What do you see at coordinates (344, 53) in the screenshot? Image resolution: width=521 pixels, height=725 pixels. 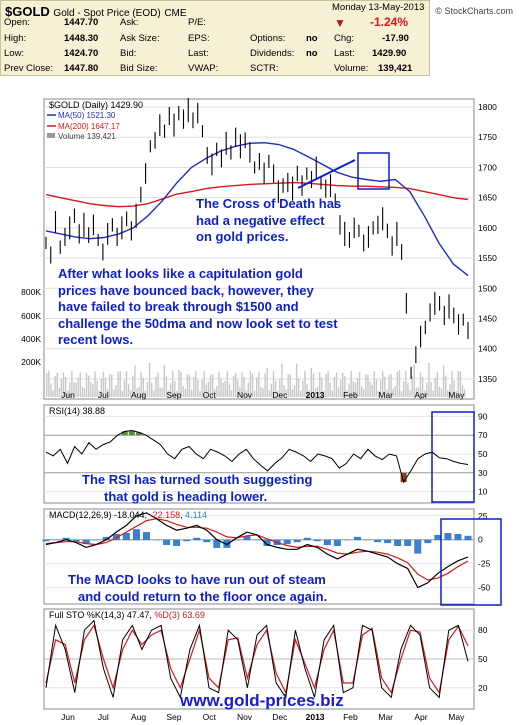 I see `last-price-label: Last:` at bounding box center [344, 53].